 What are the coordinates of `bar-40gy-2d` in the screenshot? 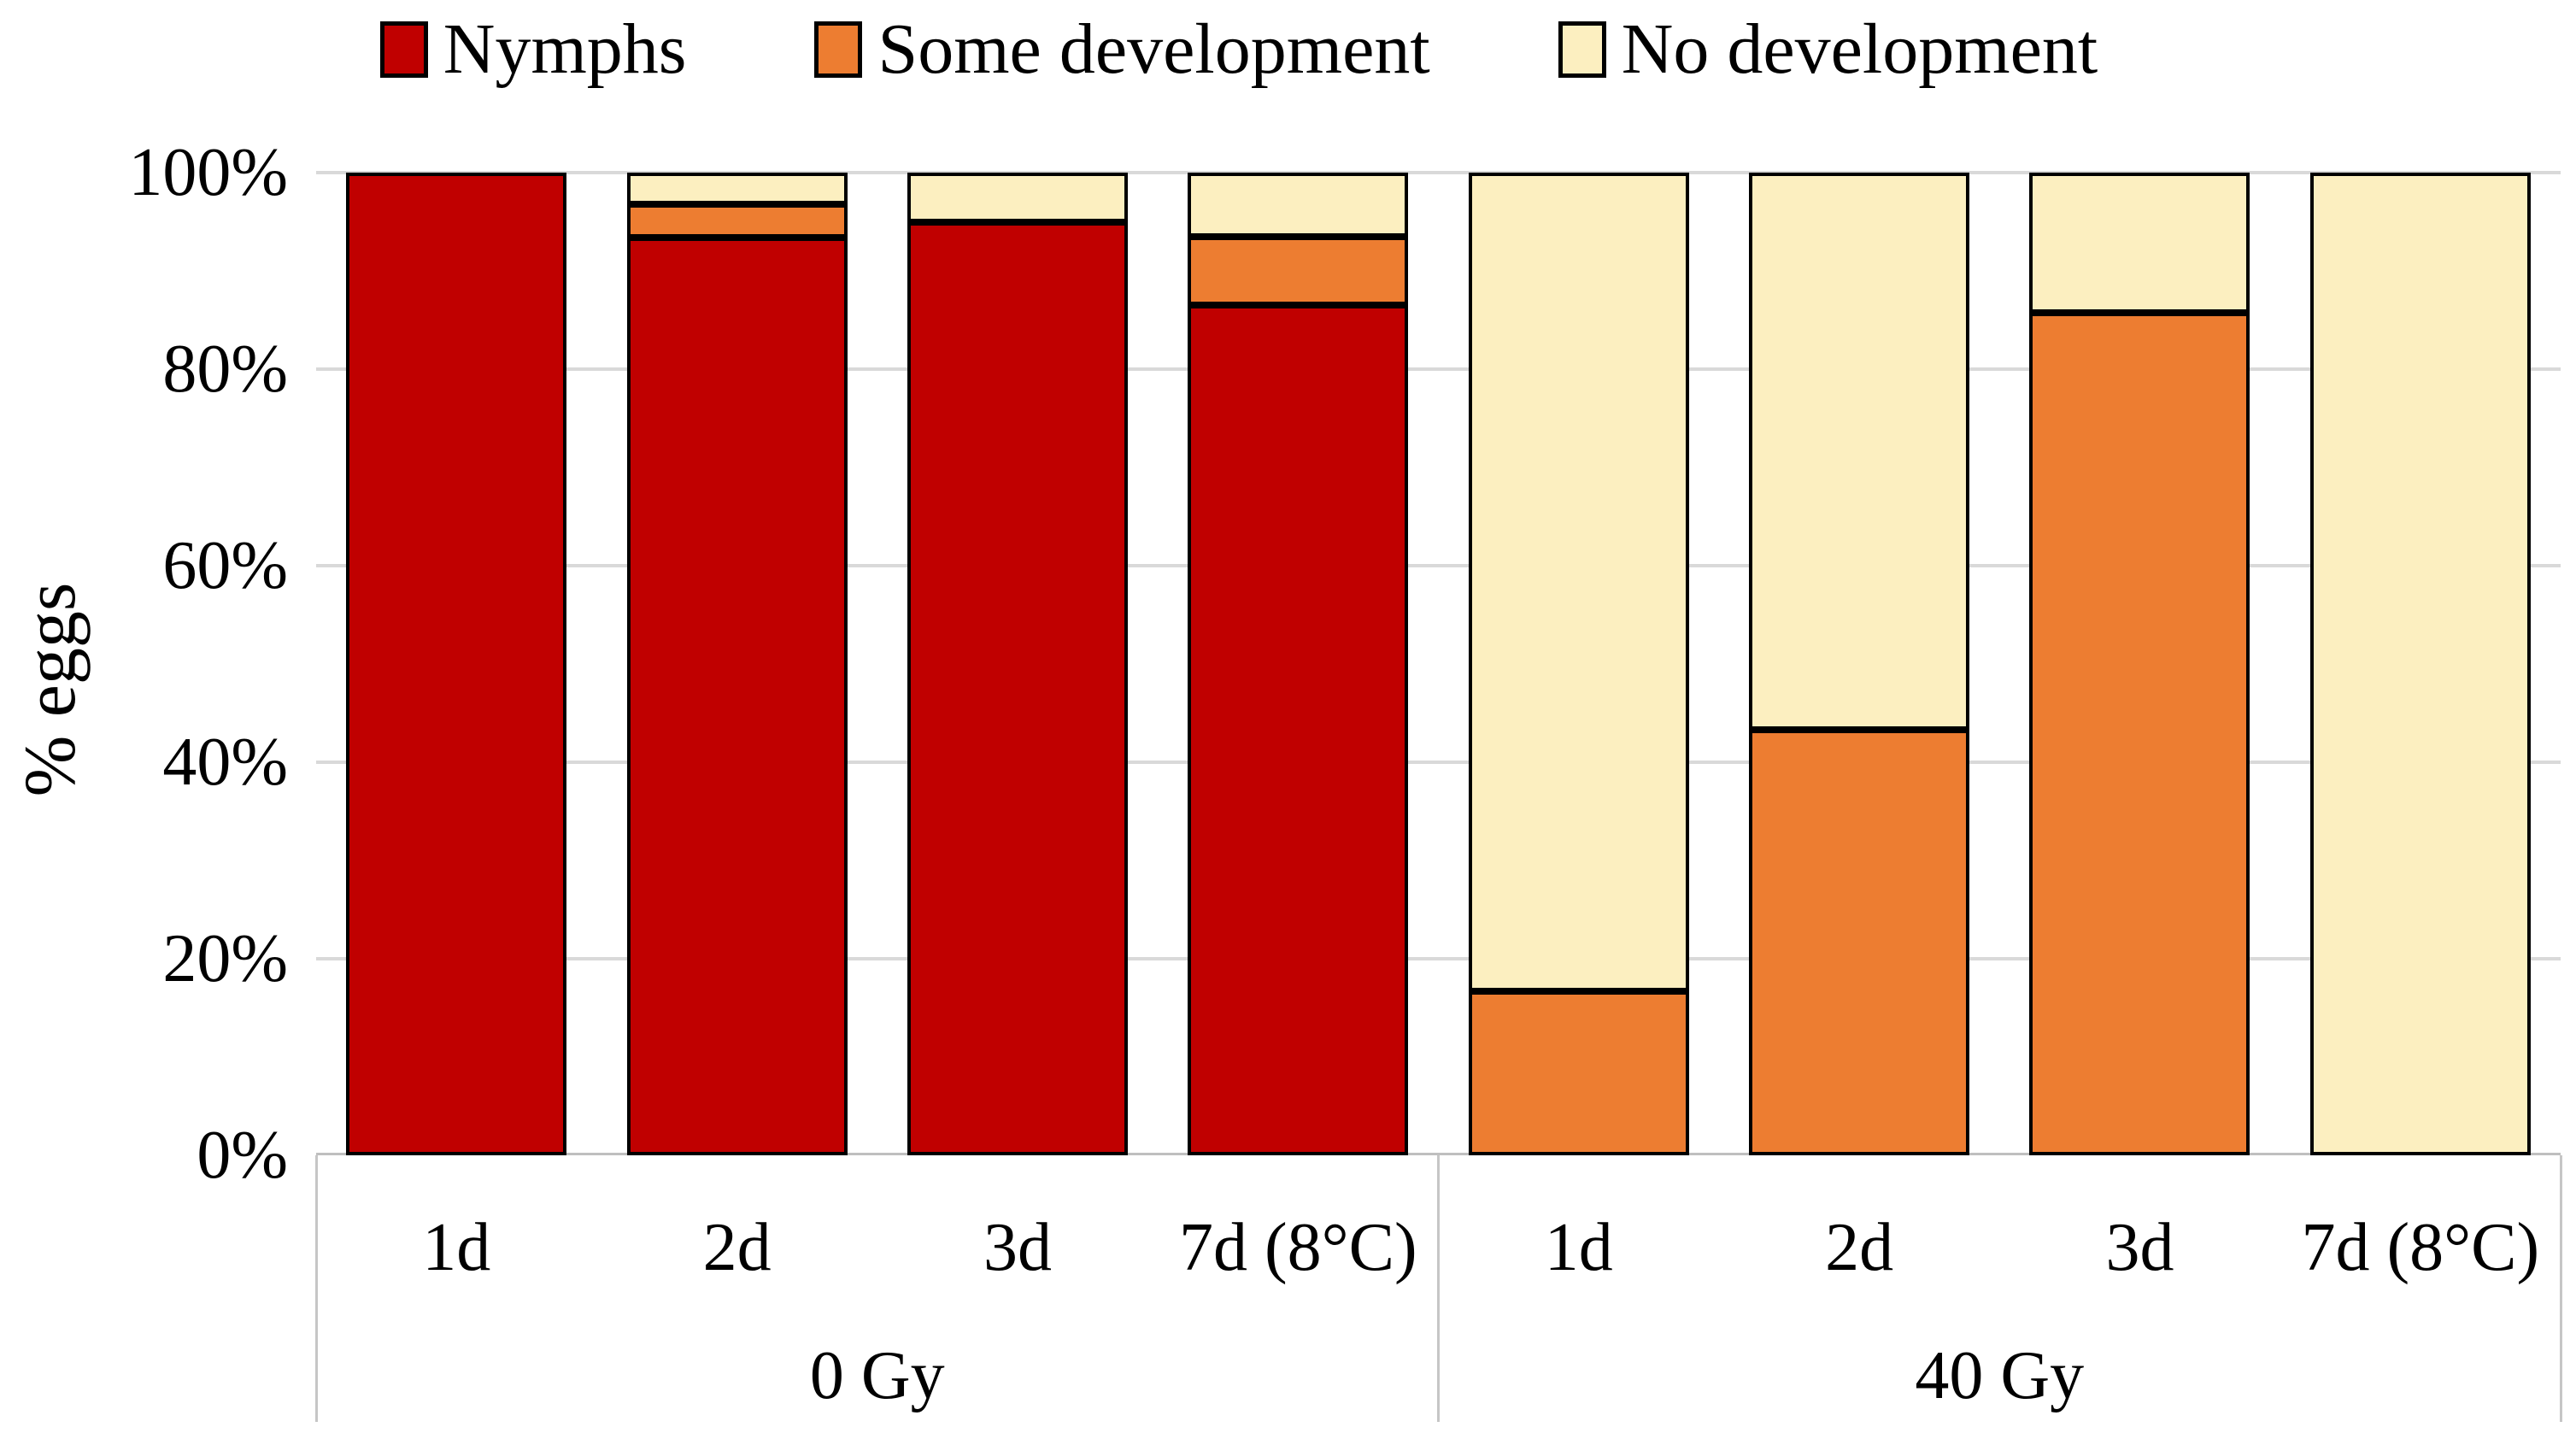 It's located at (1859, 664).